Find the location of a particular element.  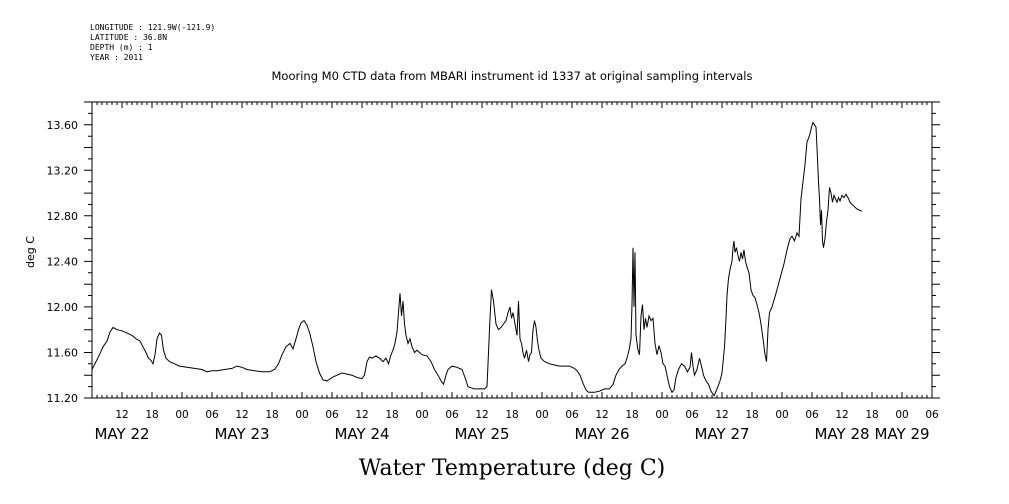

x-day-label: MAY 27 is located at coordinates (721, 434).